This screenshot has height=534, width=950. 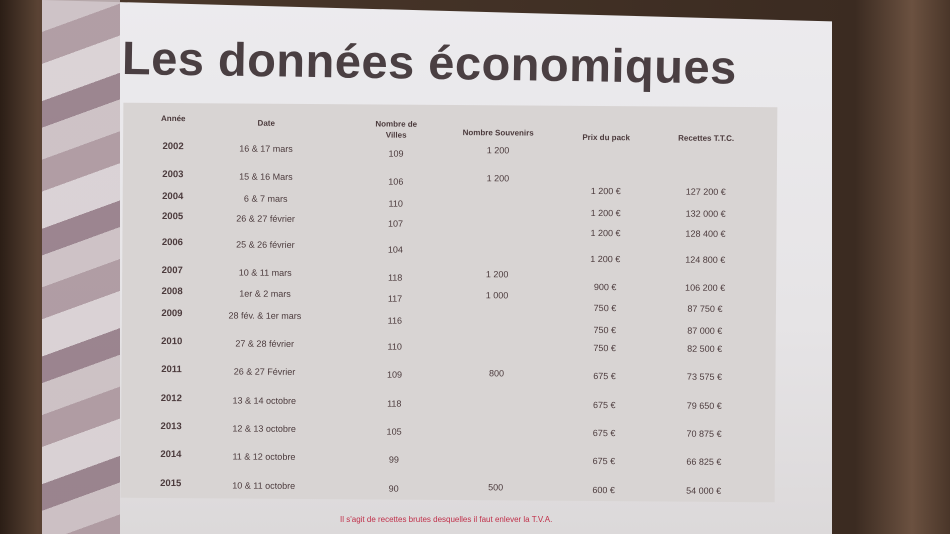 I want to click on cell-cities: 99, so click(x=393, y=459).